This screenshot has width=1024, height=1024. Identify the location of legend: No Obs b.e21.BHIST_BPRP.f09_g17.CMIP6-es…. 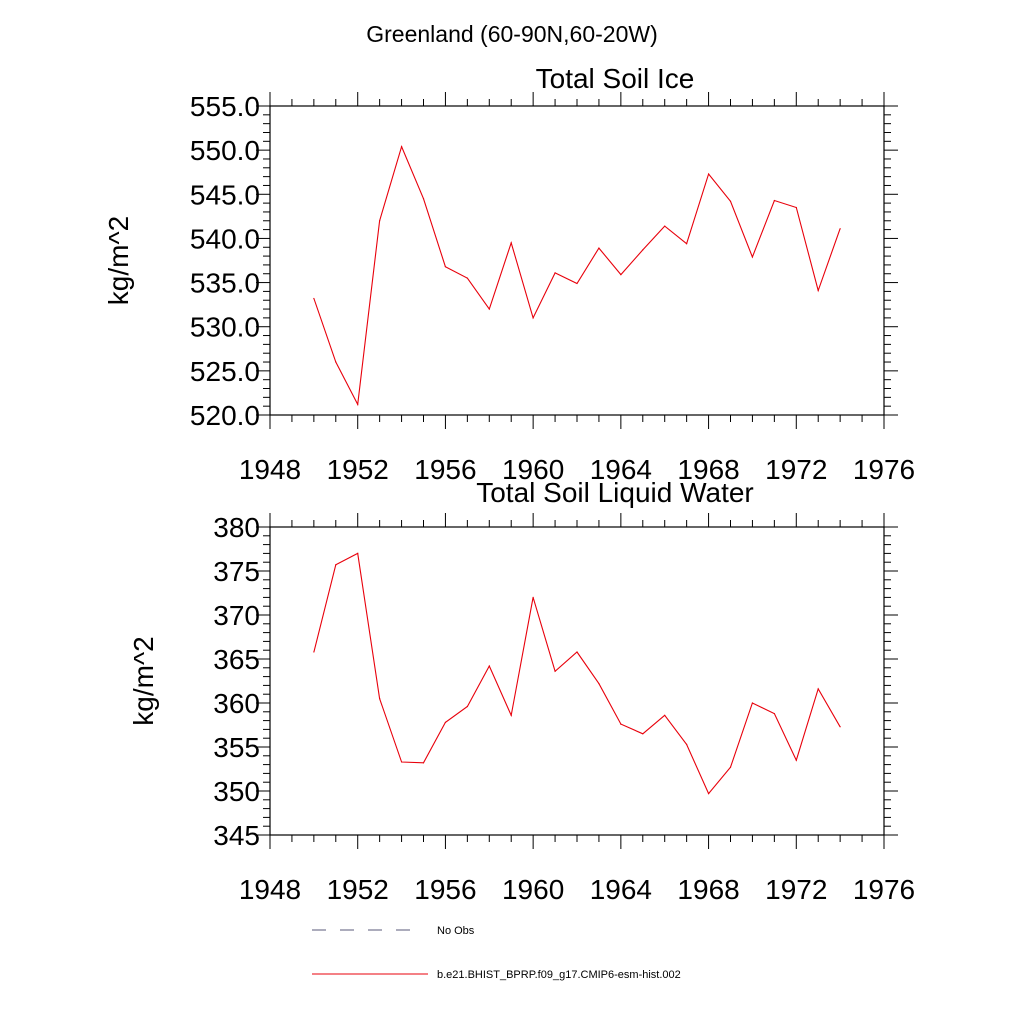
(496, 953).